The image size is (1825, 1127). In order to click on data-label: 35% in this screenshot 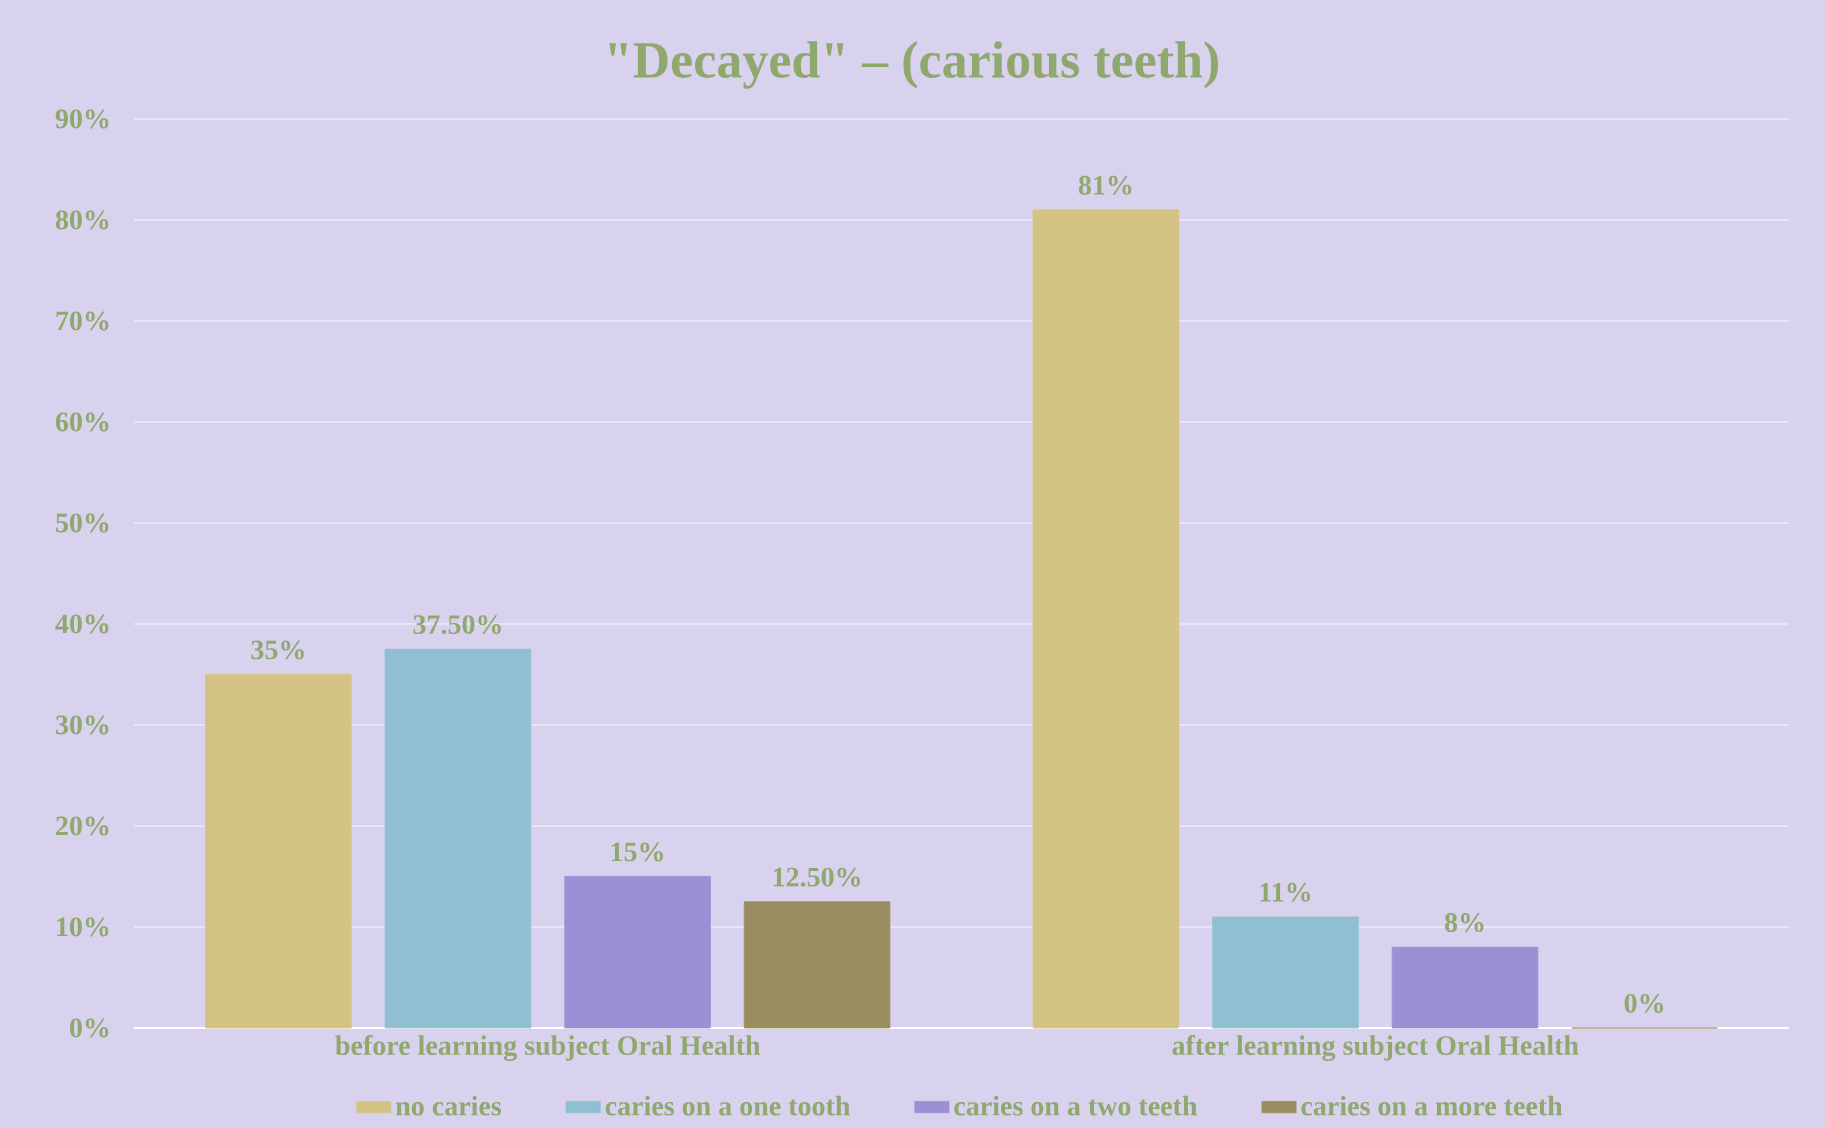, I will do `click(277, 650)`.